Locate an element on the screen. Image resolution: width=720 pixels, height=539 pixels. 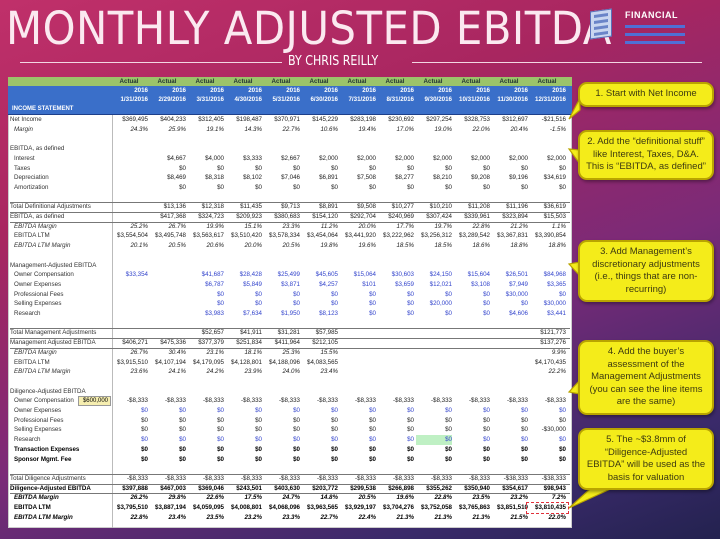
table-cell: $45,605 is located at coordinates (326, 275).